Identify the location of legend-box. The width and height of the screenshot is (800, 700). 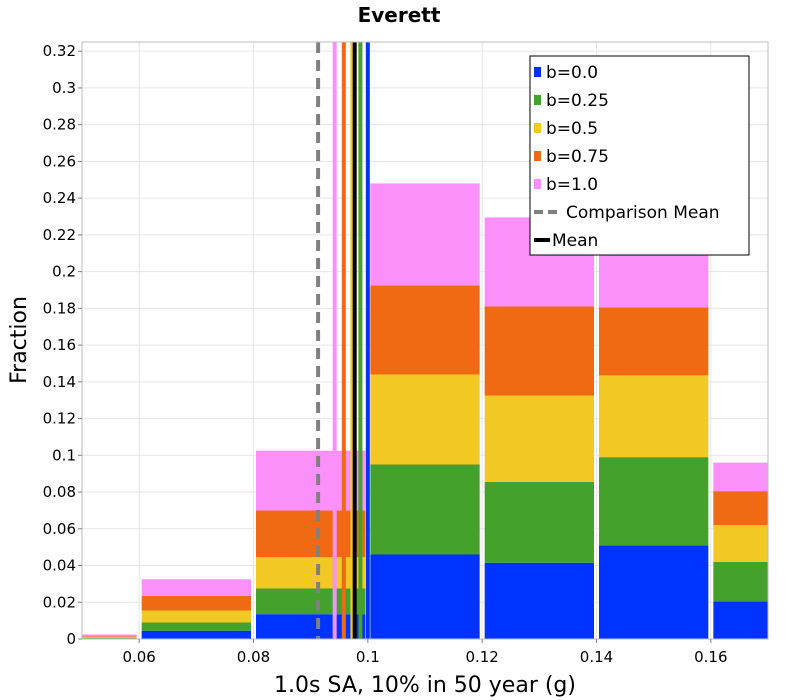
(639, 155).